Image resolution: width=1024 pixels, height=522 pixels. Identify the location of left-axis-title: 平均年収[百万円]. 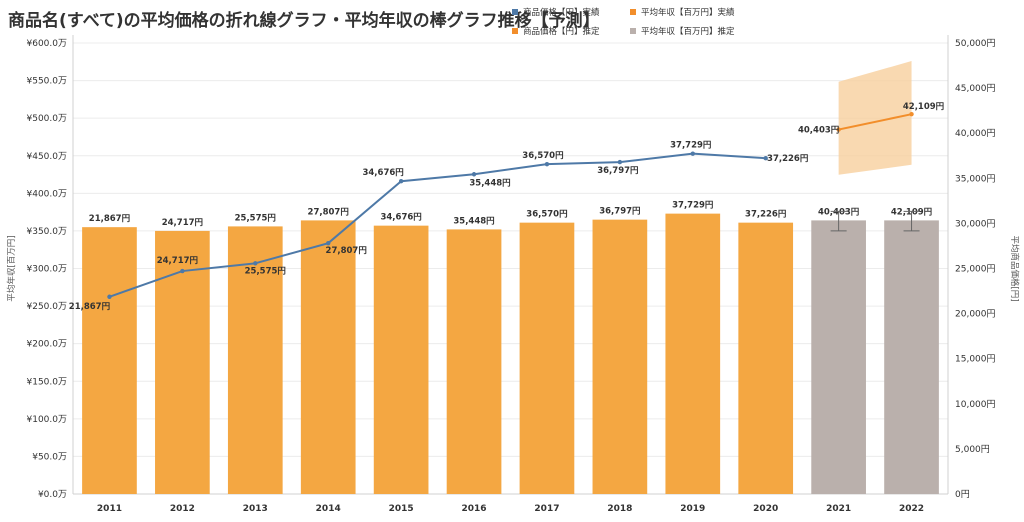
(11, 268).